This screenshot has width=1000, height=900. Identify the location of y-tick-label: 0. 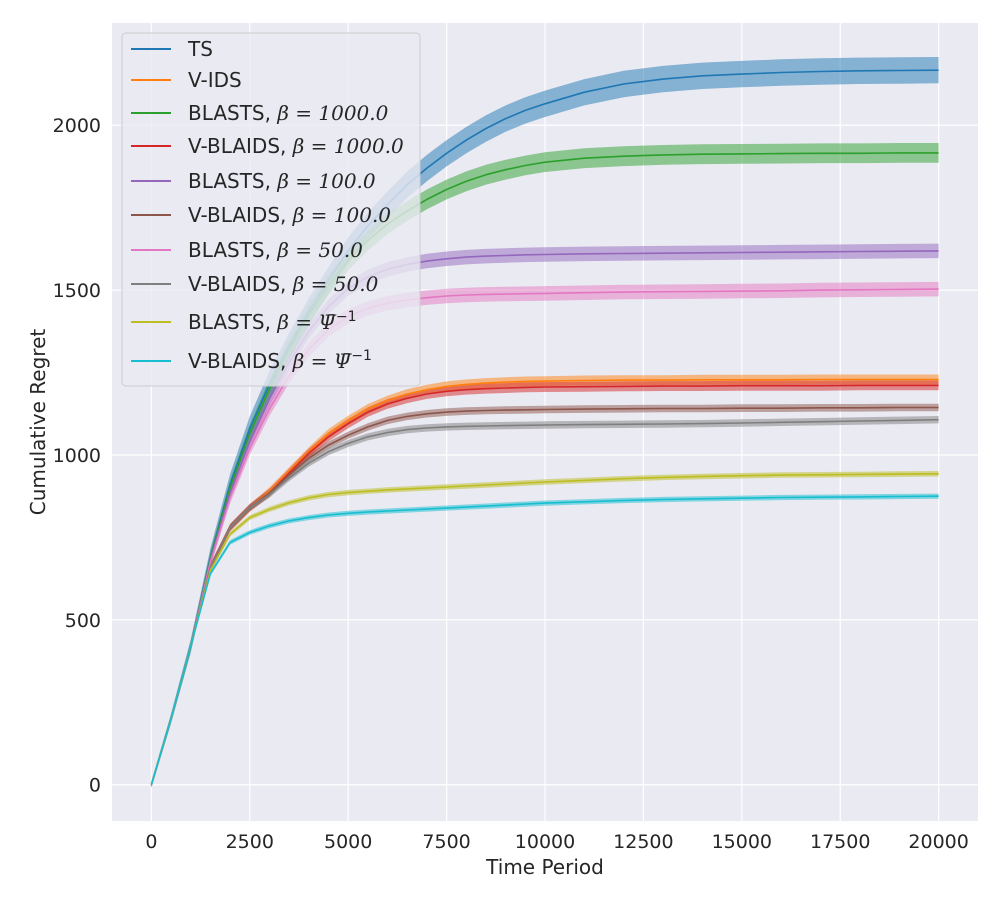
(95, 786).